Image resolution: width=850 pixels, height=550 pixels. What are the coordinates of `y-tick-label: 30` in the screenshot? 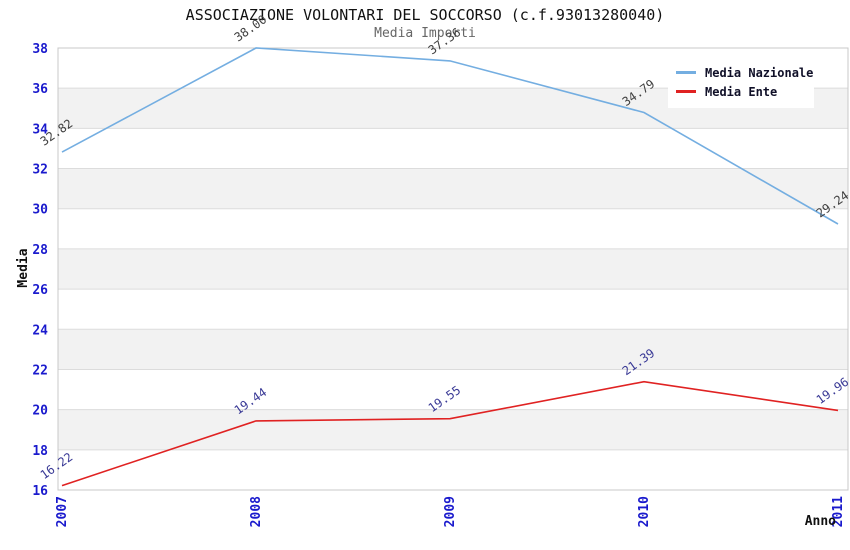 It's located at (40, 210).